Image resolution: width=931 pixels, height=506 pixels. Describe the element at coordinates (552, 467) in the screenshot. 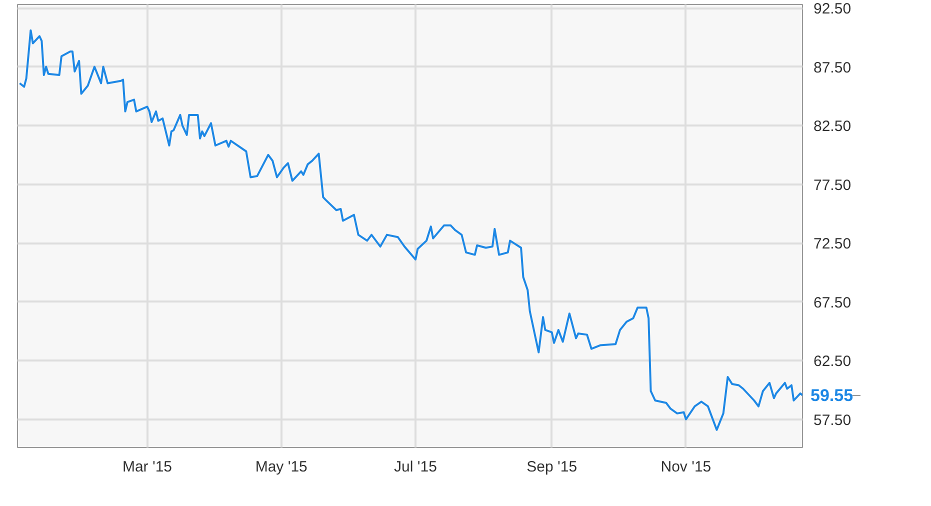

I see `x-tick-label: Sep '15` at that location.